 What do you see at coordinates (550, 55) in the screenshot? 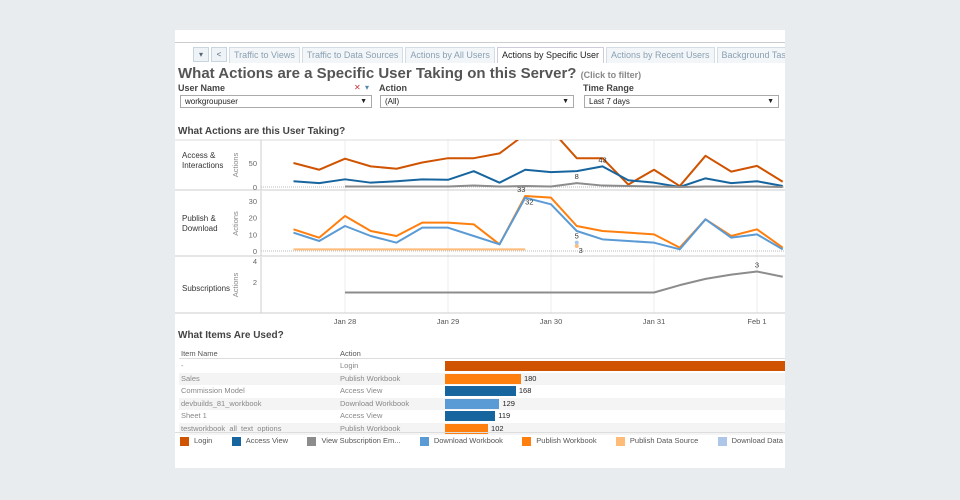
I see `tab-actions-by-specific-user: Actions by Specific User` at bounding box center [550, 55].